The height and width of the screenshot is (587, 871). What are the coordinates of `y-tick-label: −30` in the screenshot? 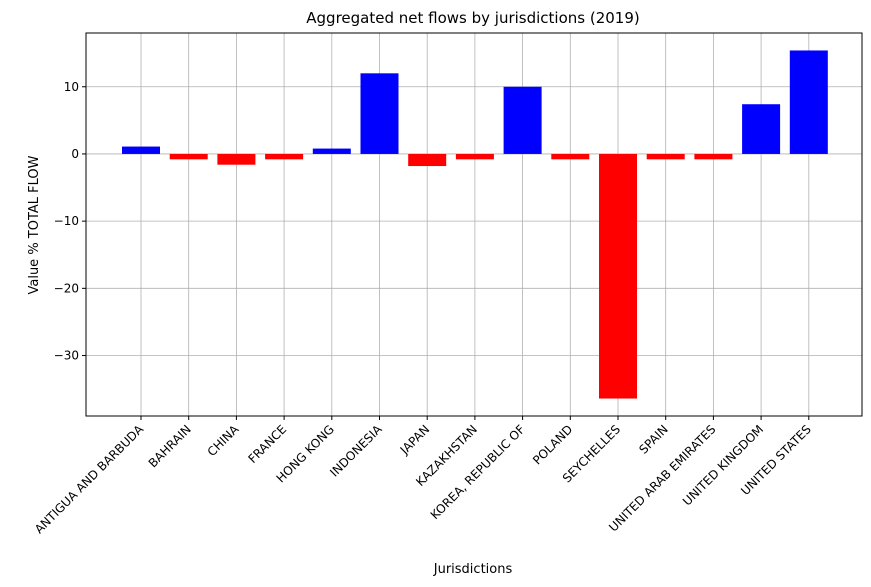 It's located at (66, 356).